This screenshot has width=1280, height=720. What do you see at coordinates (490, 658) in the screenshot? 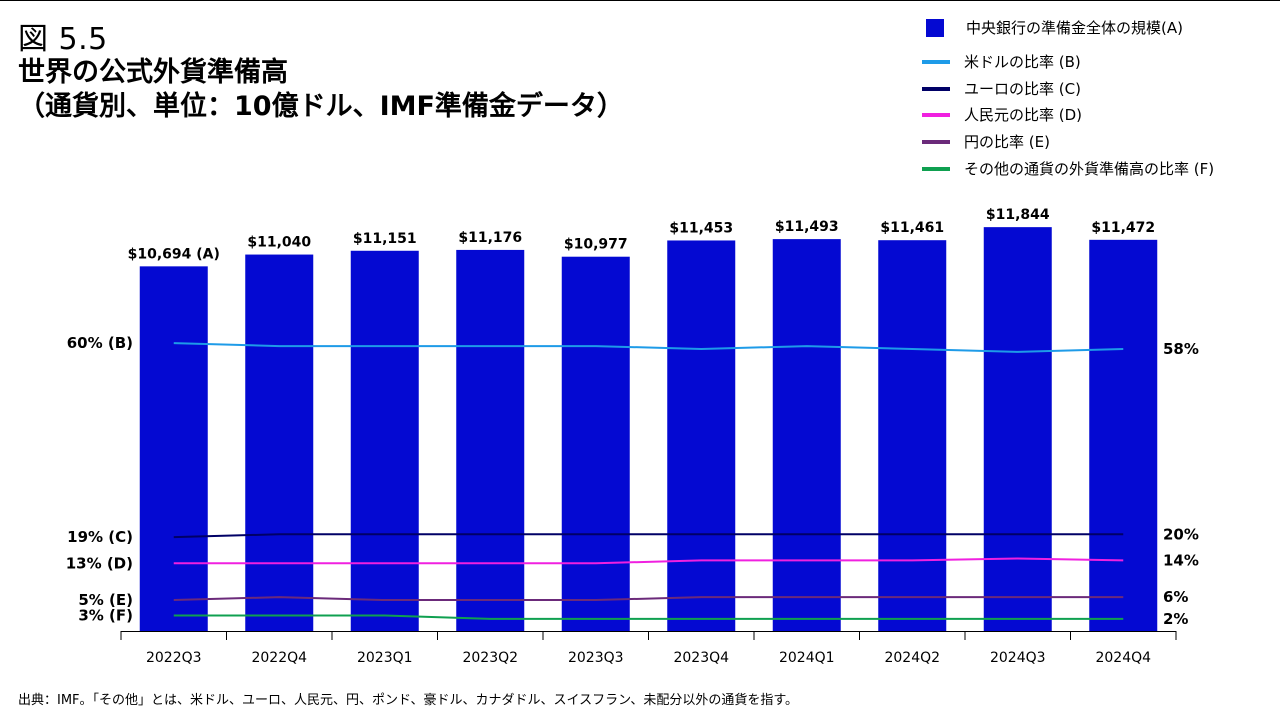
I see `x-tick-label-2023Q2: 2023Q2` at bounding box center [490, 658].